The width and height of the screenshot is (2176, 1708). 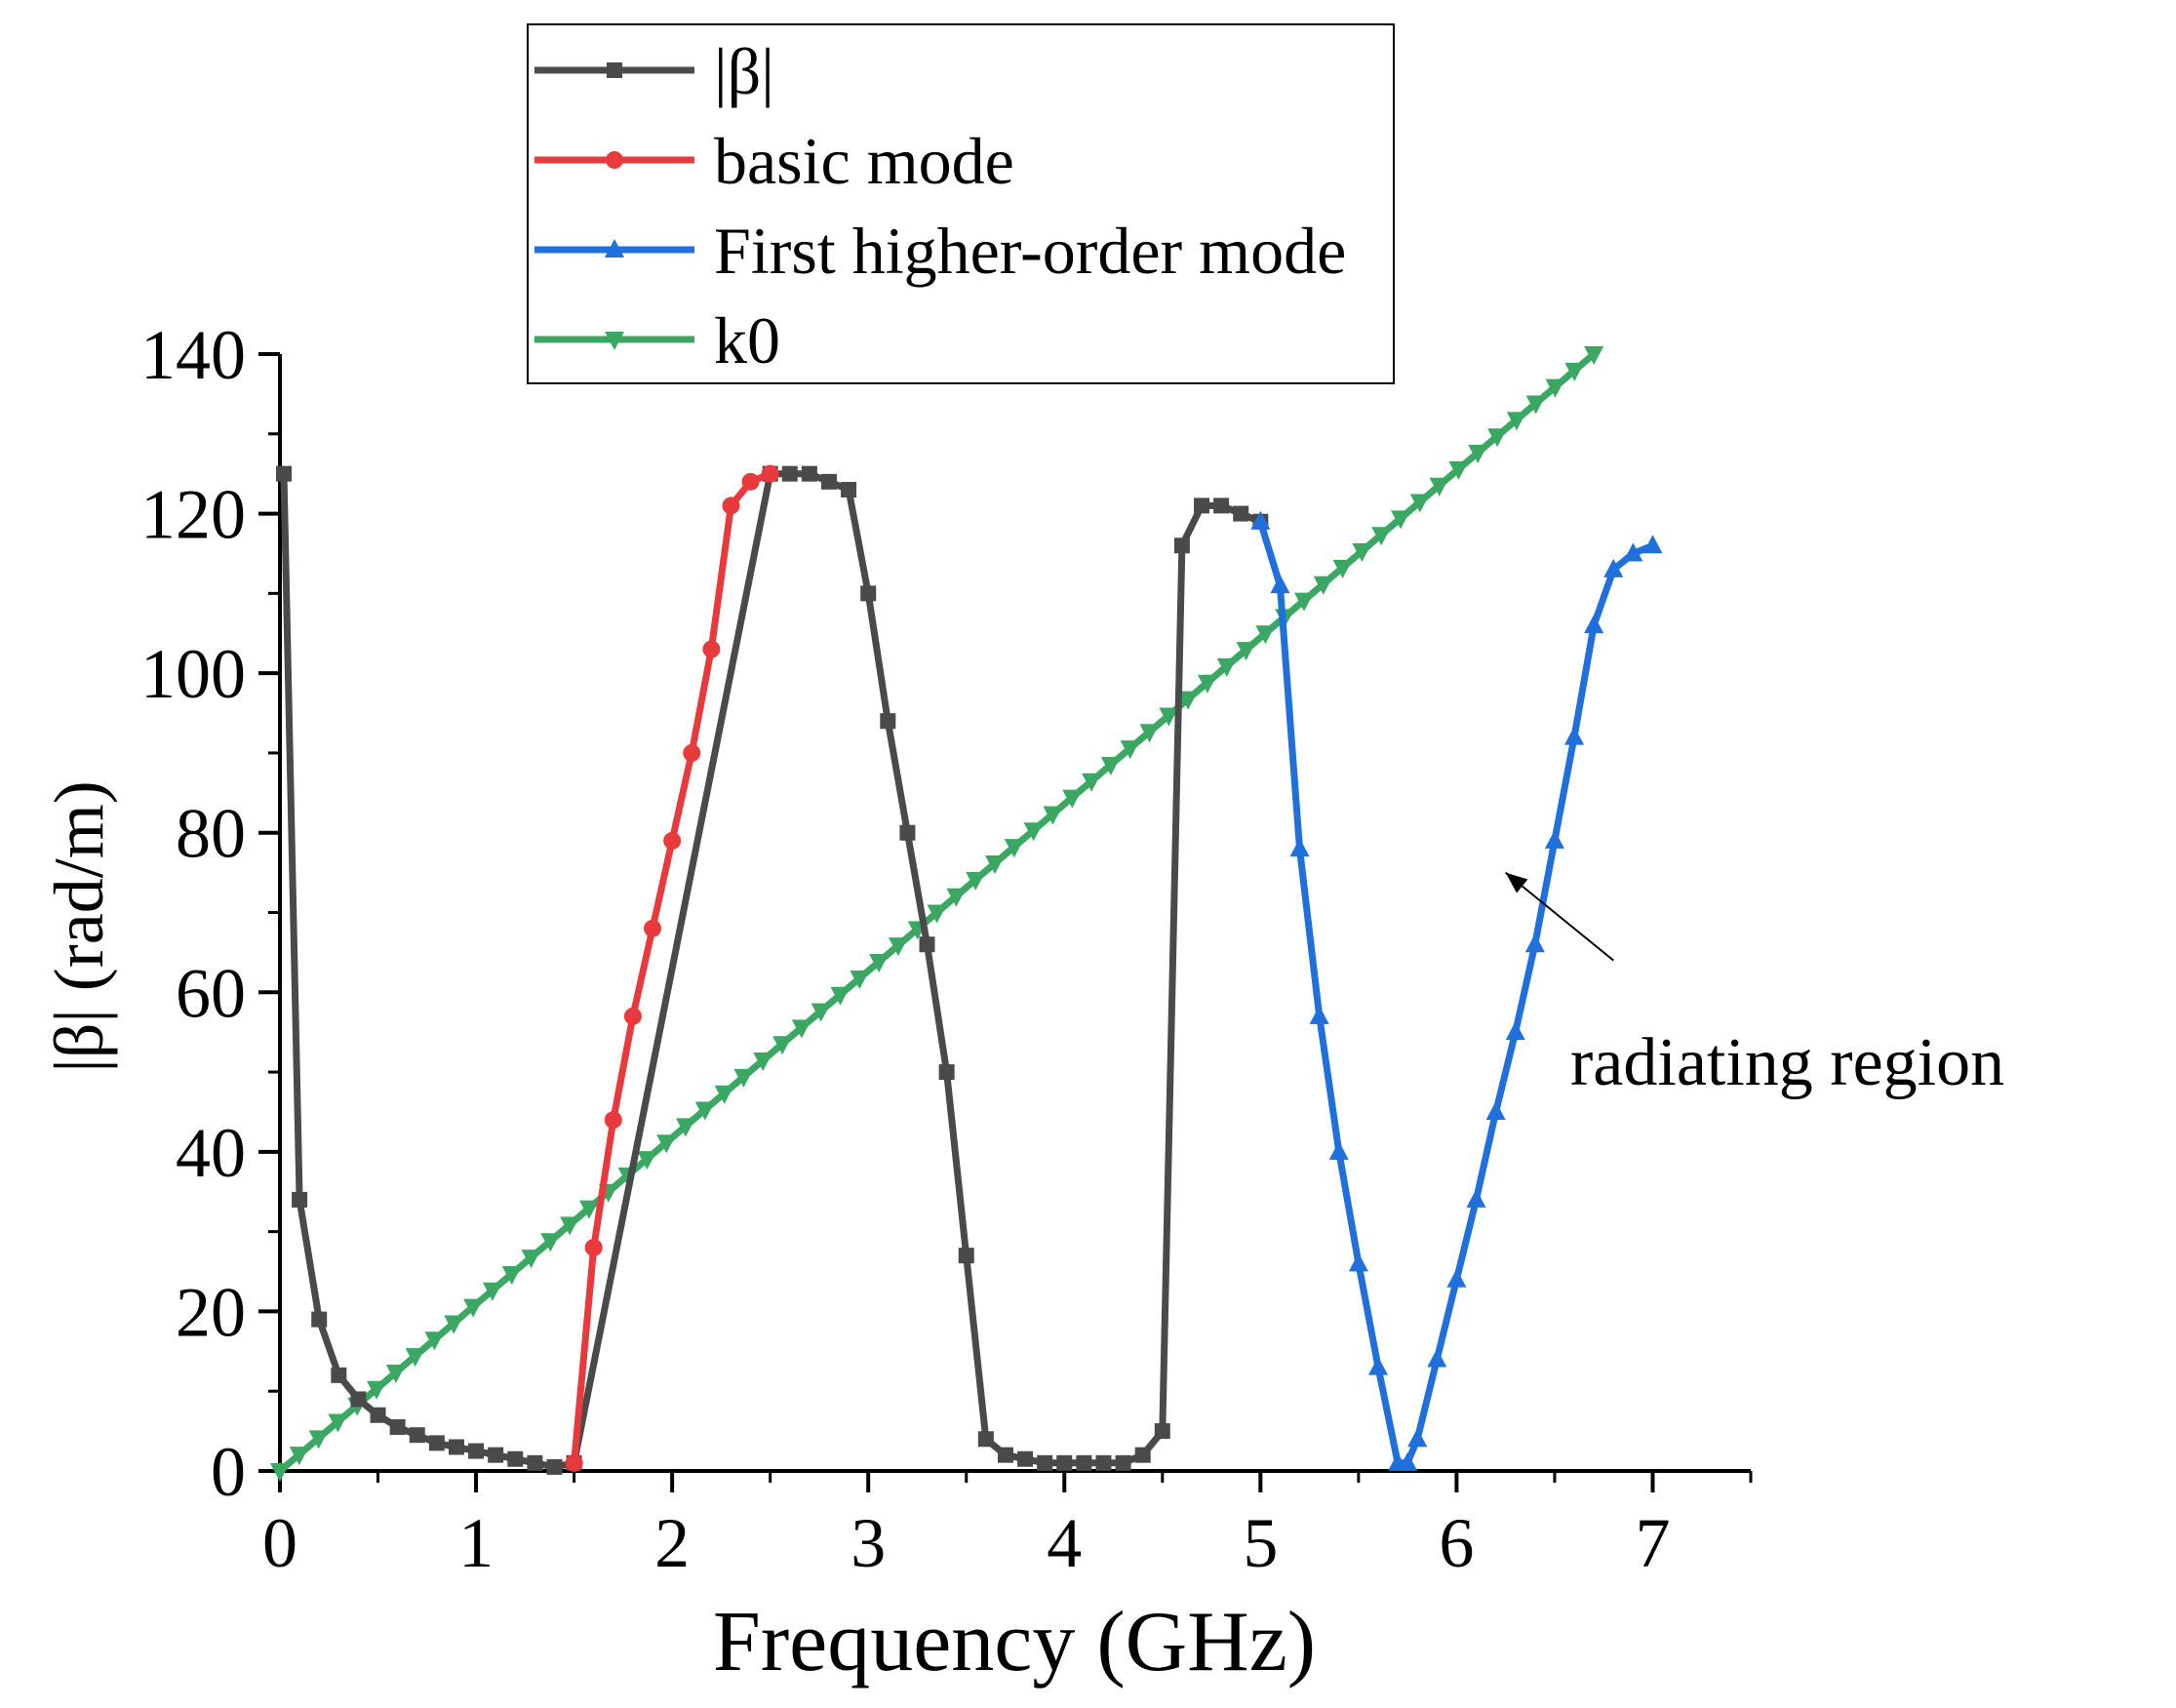 What do you see at coordinates (1457, 1543) in the screenshot?
I see `x-tick-label: 6` at bounding box center [1457, 1543].